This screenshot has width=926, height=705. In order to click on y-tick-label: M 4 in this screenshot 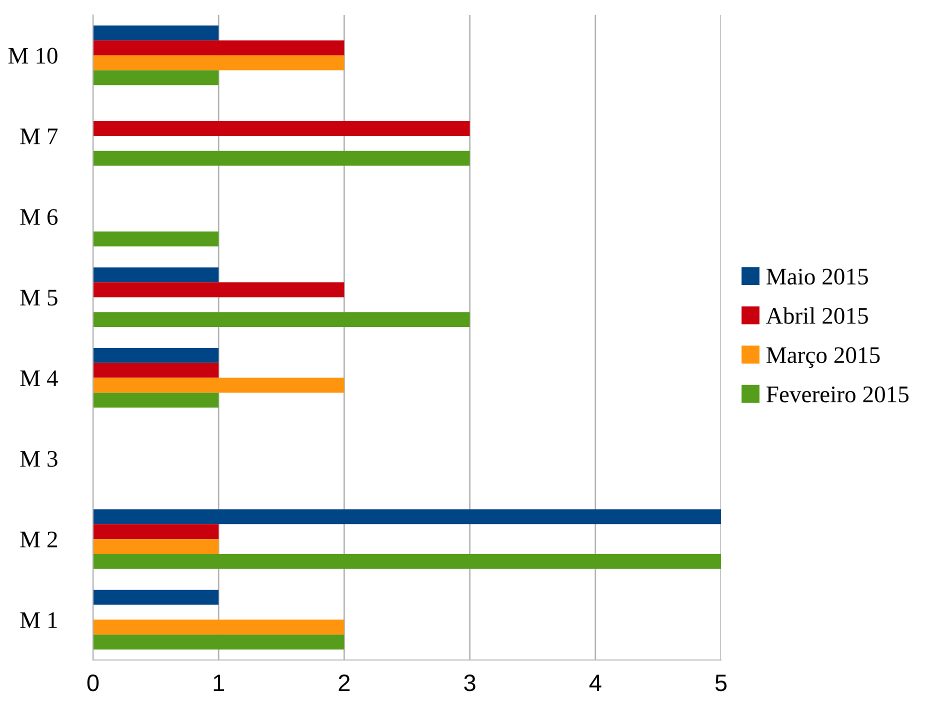, I will do `click(39, 378)`.